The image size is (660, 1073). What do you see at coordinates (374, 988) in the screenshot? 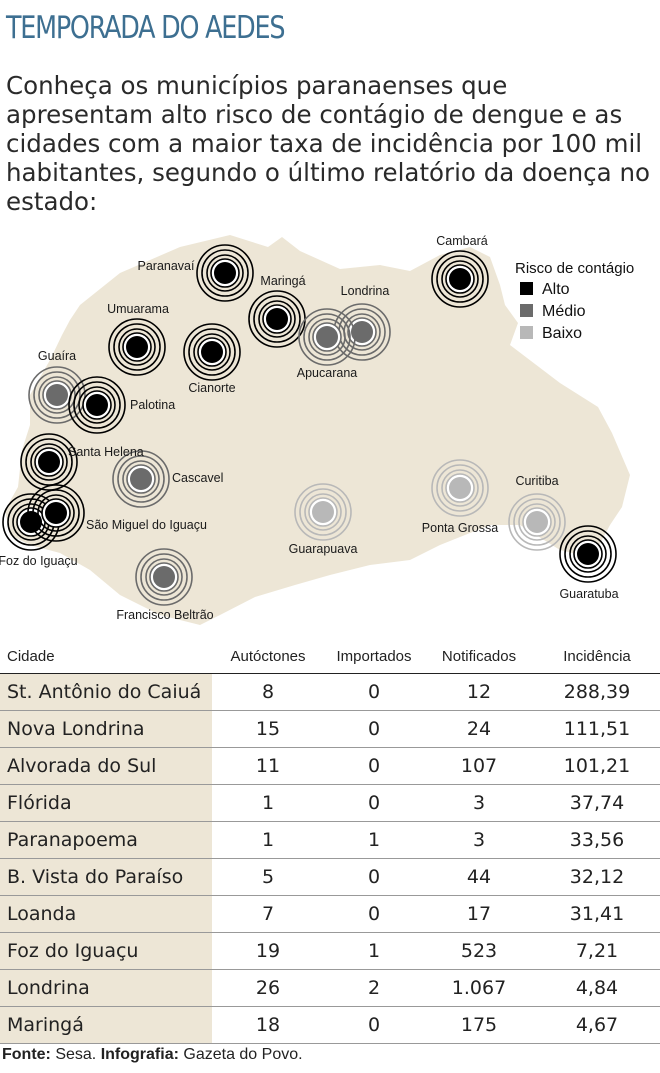
I see `cell-importados: 2` at bounding box center [374, 988].